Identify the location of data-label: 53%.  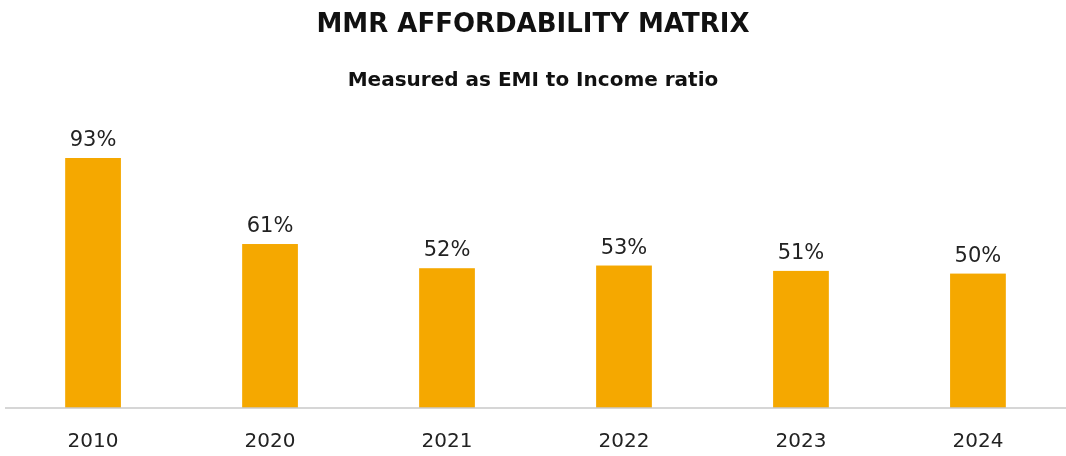
(624, 246).